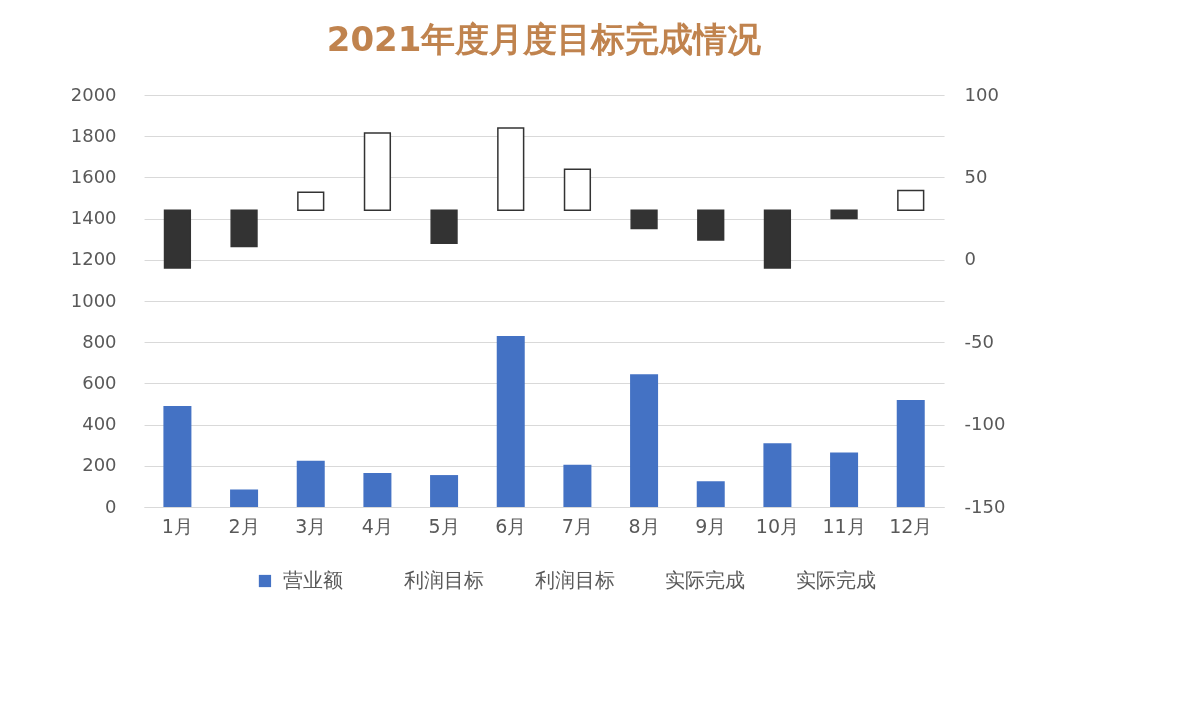 This screenshot has width=1186, height=722. Describe the element at coordinates (511, 525) in the screenshot. I see `x-tick-label: 6月` at that location.